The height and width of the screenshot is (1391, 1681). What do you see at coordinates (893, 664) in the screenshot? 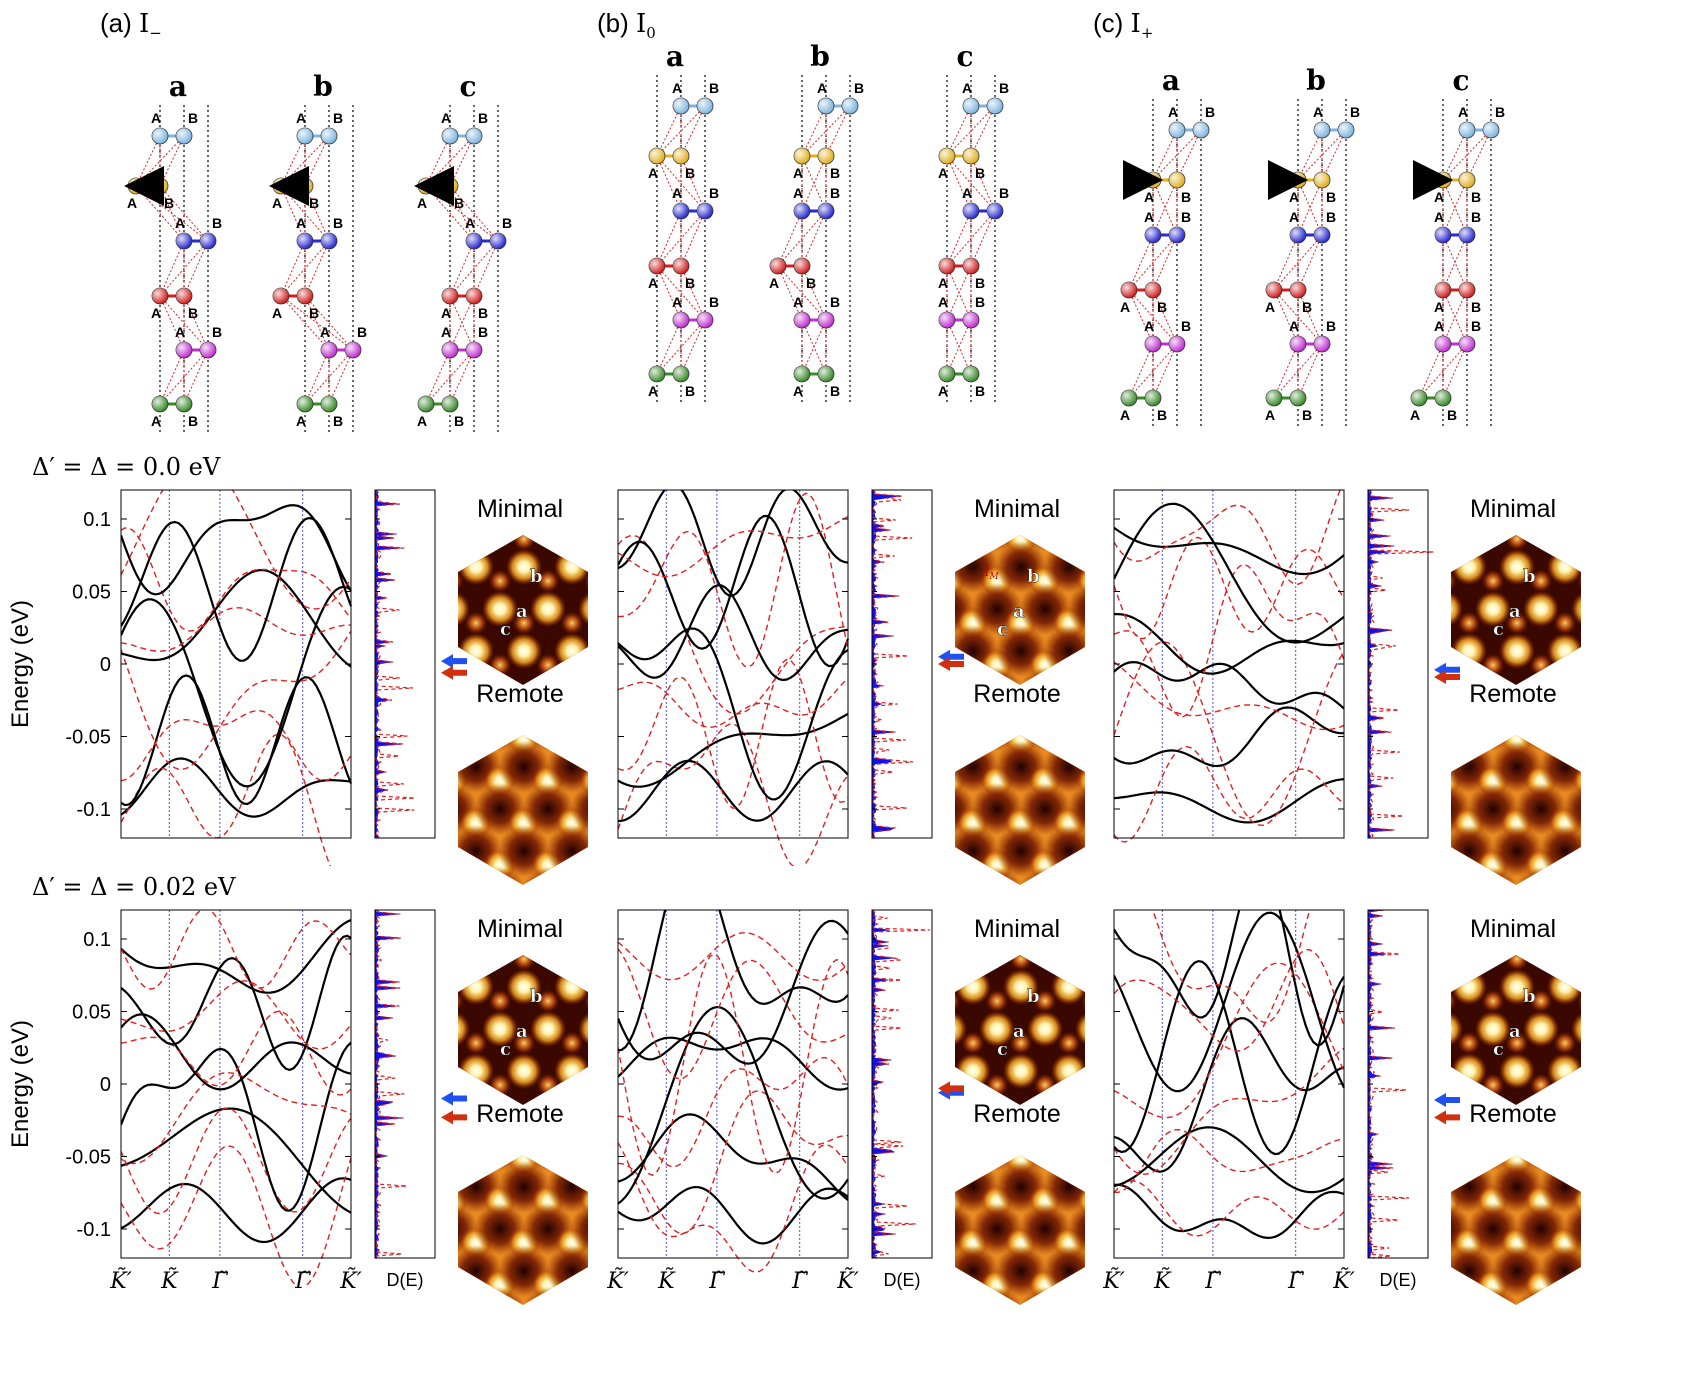
I see `dos-remote` at bounding box center [893, 664].